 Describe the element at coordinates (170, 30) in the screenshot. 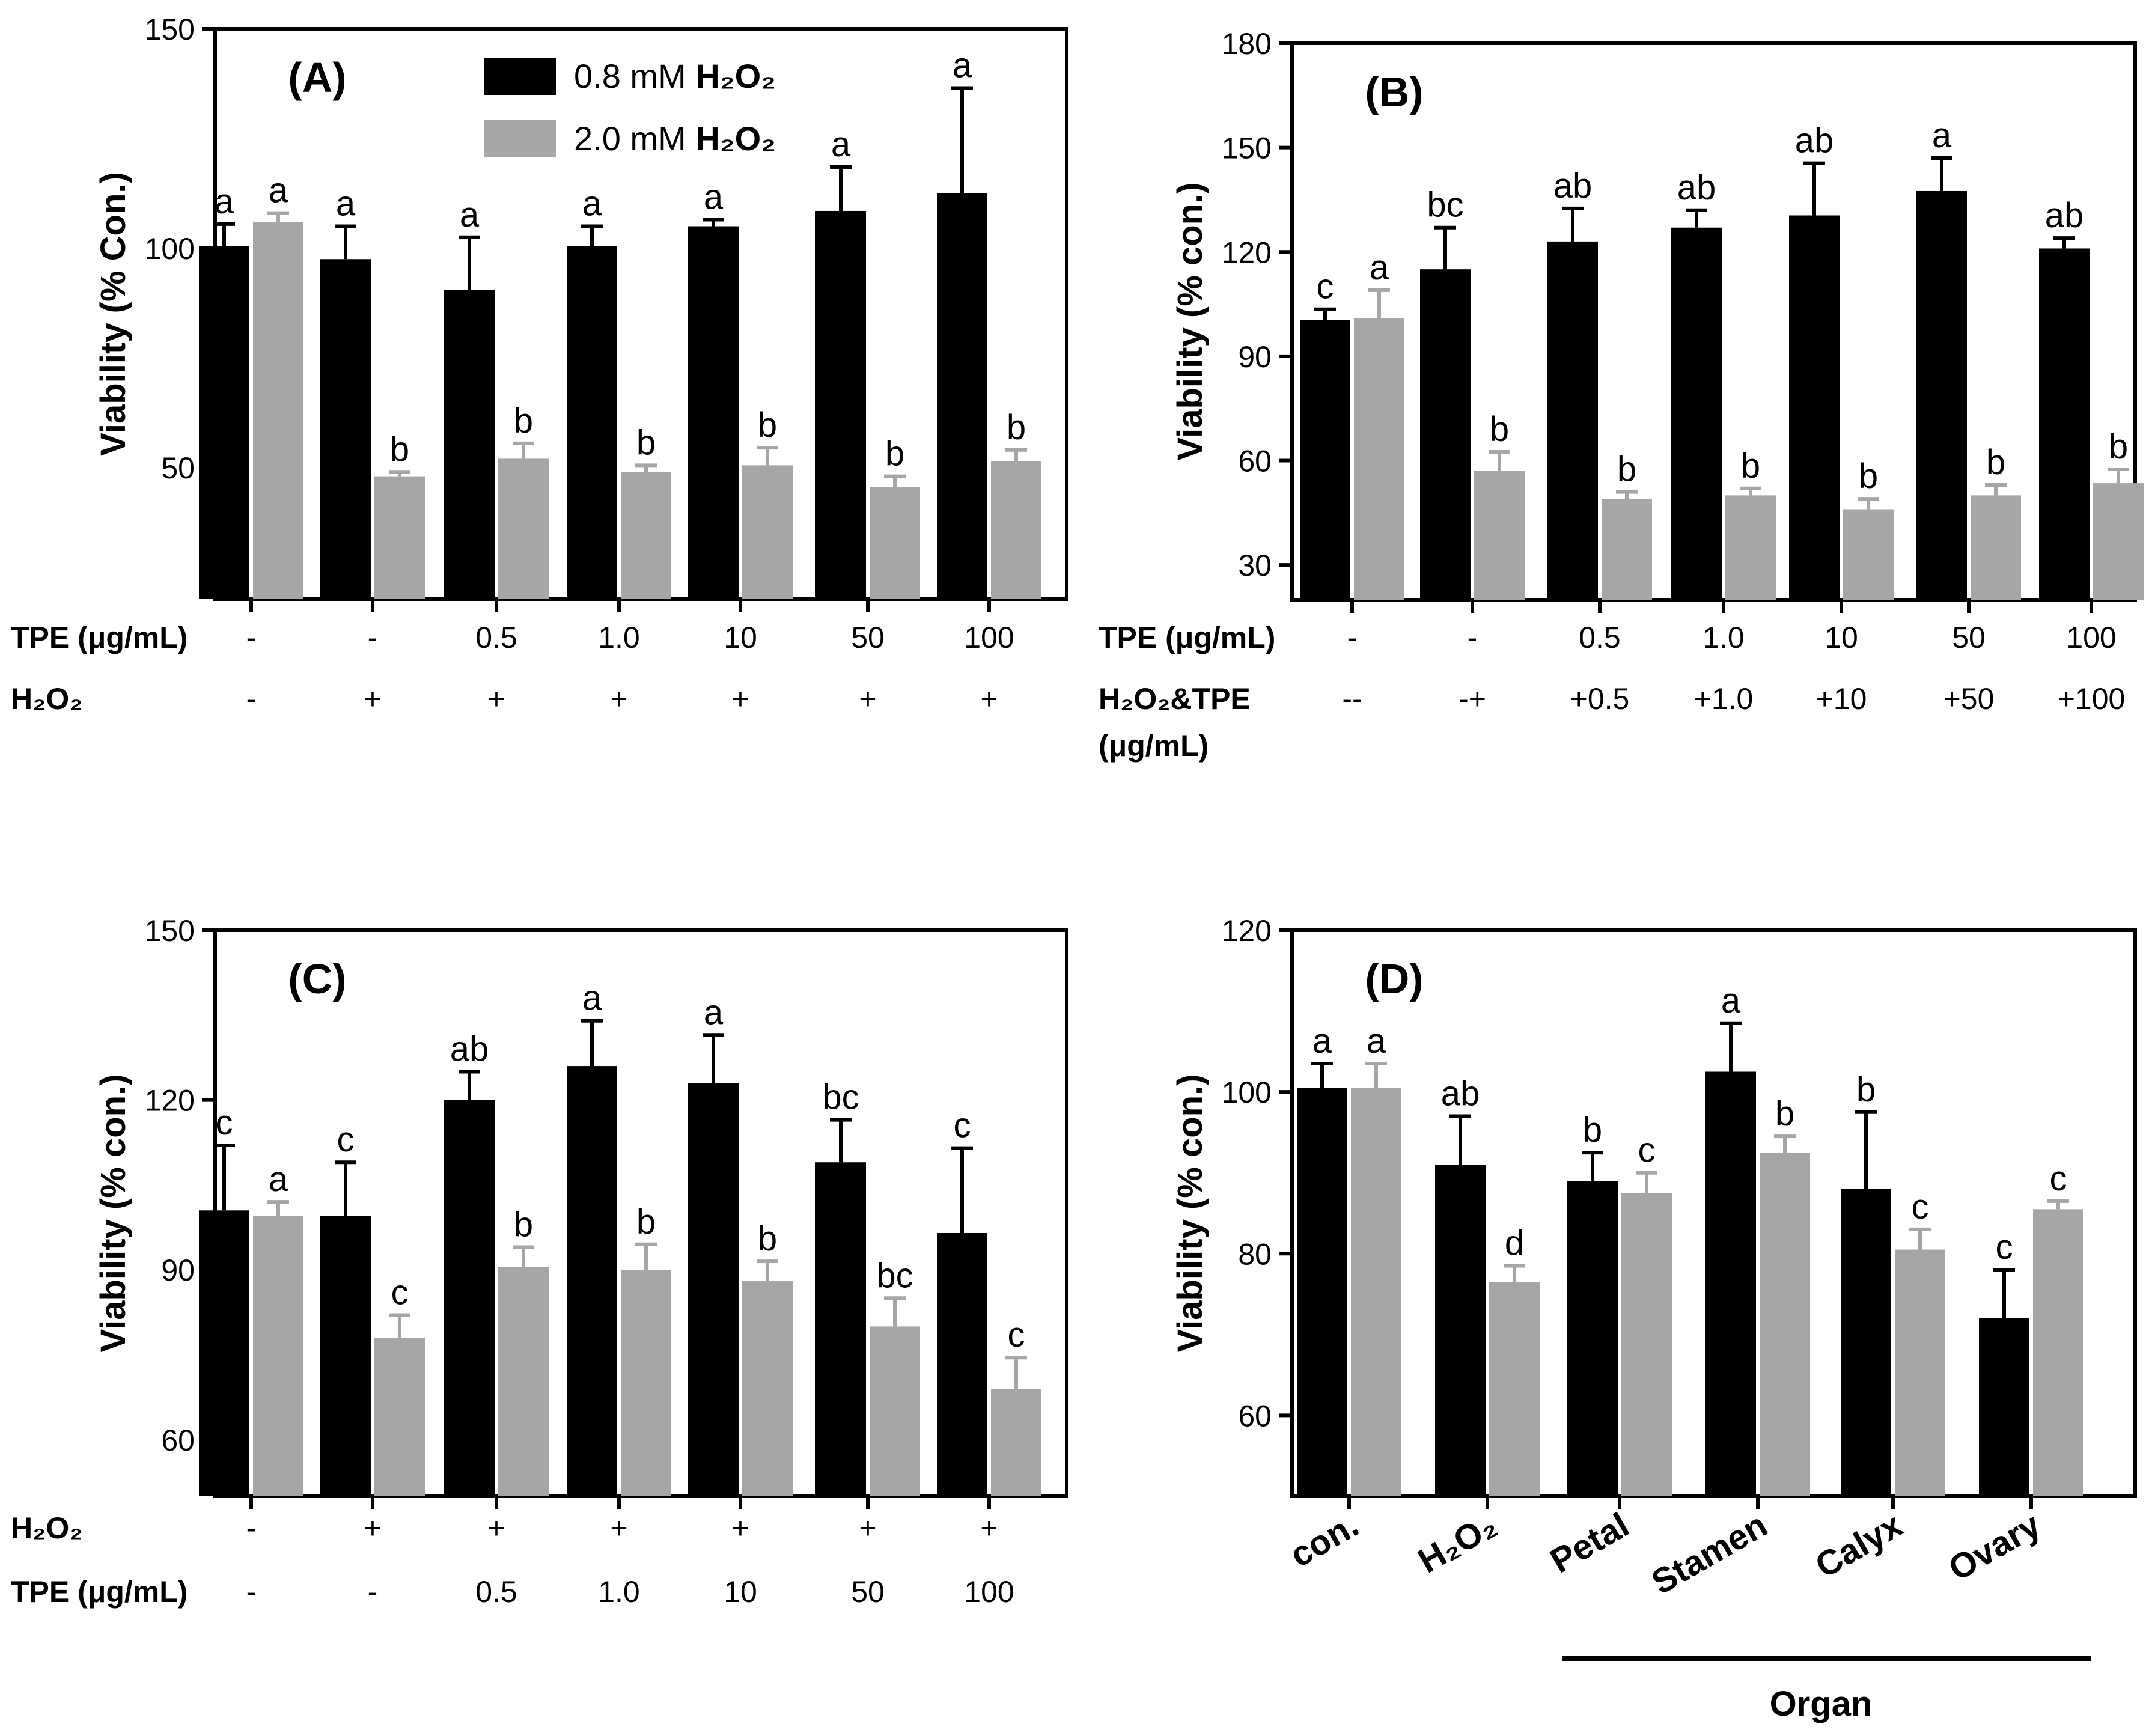

I see `y-tick-label: 150` at that location.